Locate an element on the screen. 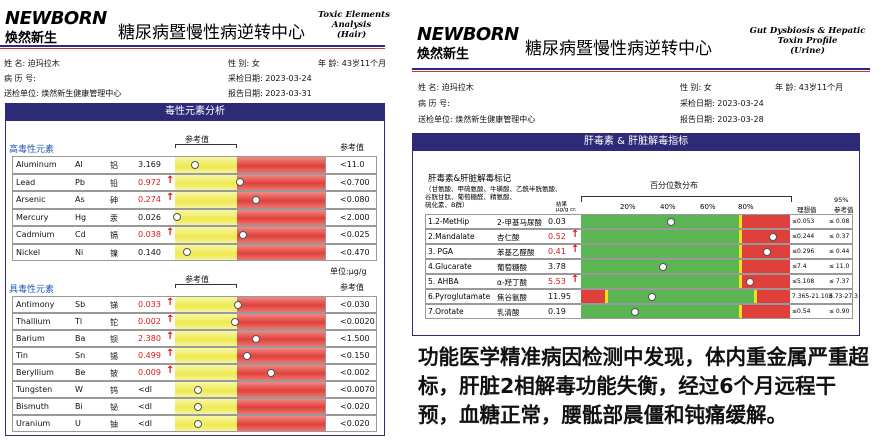 The height and width of the screenshot is (443, 881). element-name: Tungsten is located at coordinates (34, 389).